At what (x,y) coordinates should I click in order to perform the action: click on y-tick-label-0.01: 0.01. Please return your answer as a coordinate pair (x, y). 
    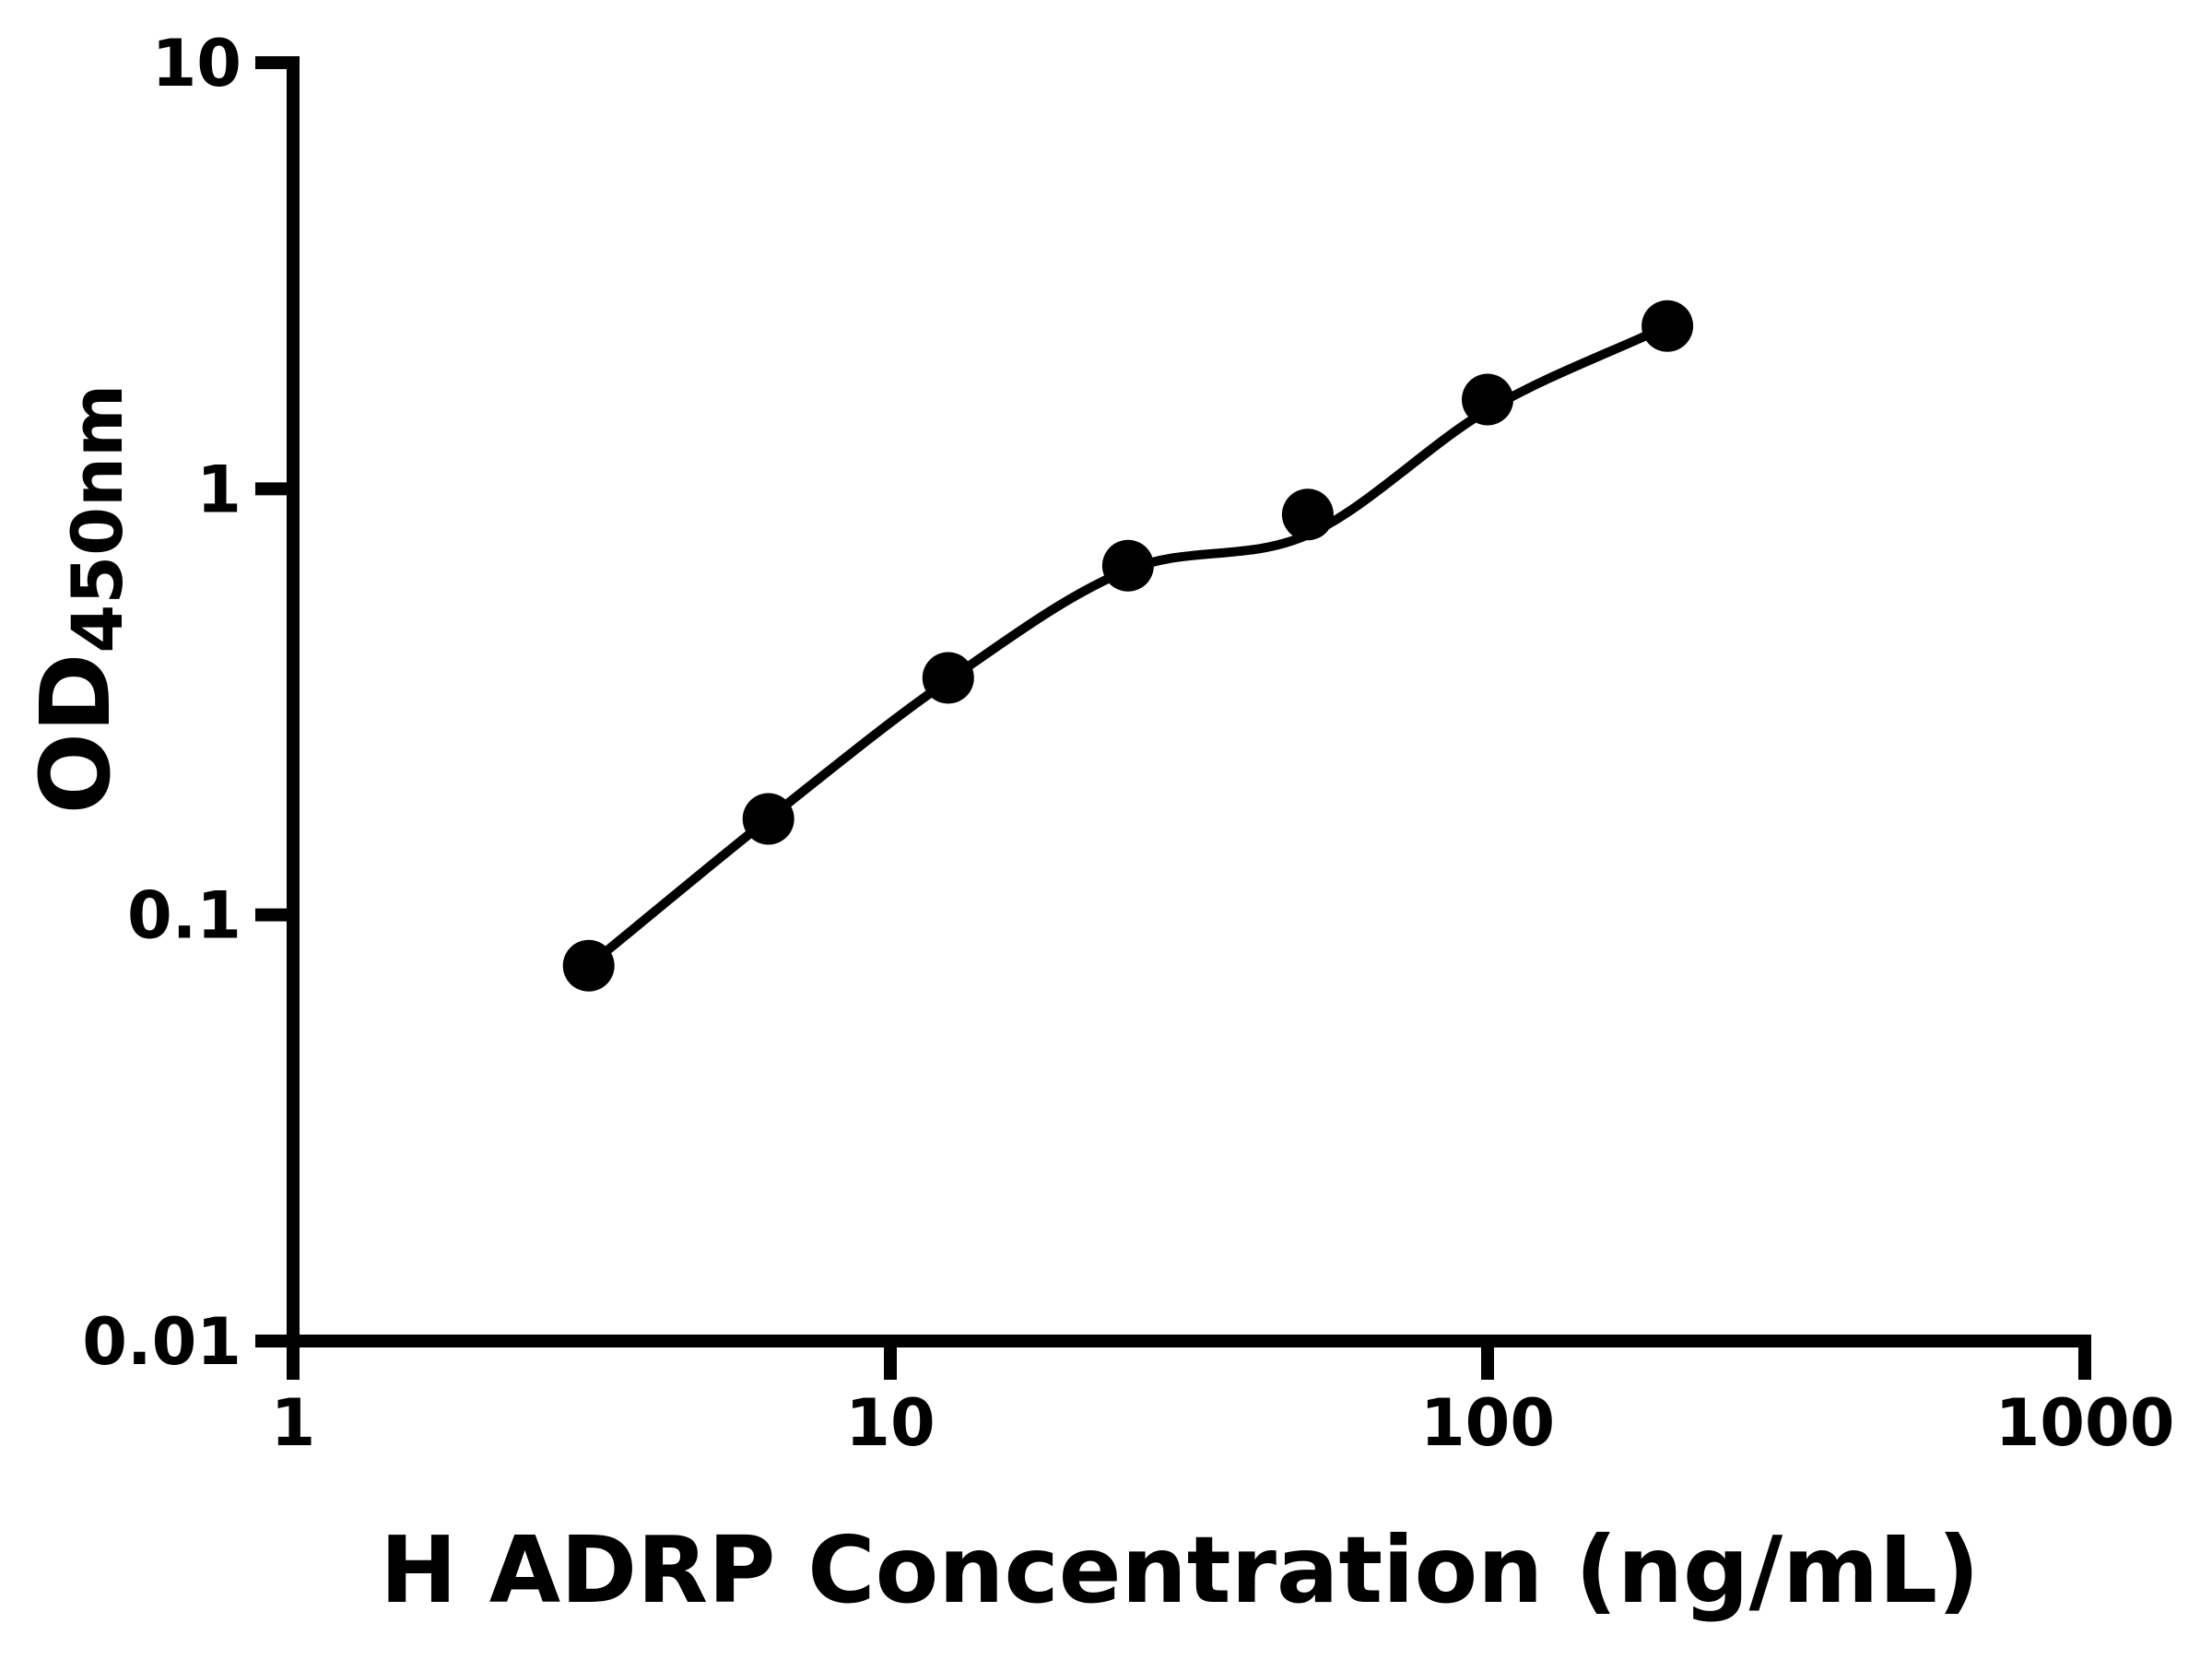
    Looking at the image, I should click on (161, 1342).